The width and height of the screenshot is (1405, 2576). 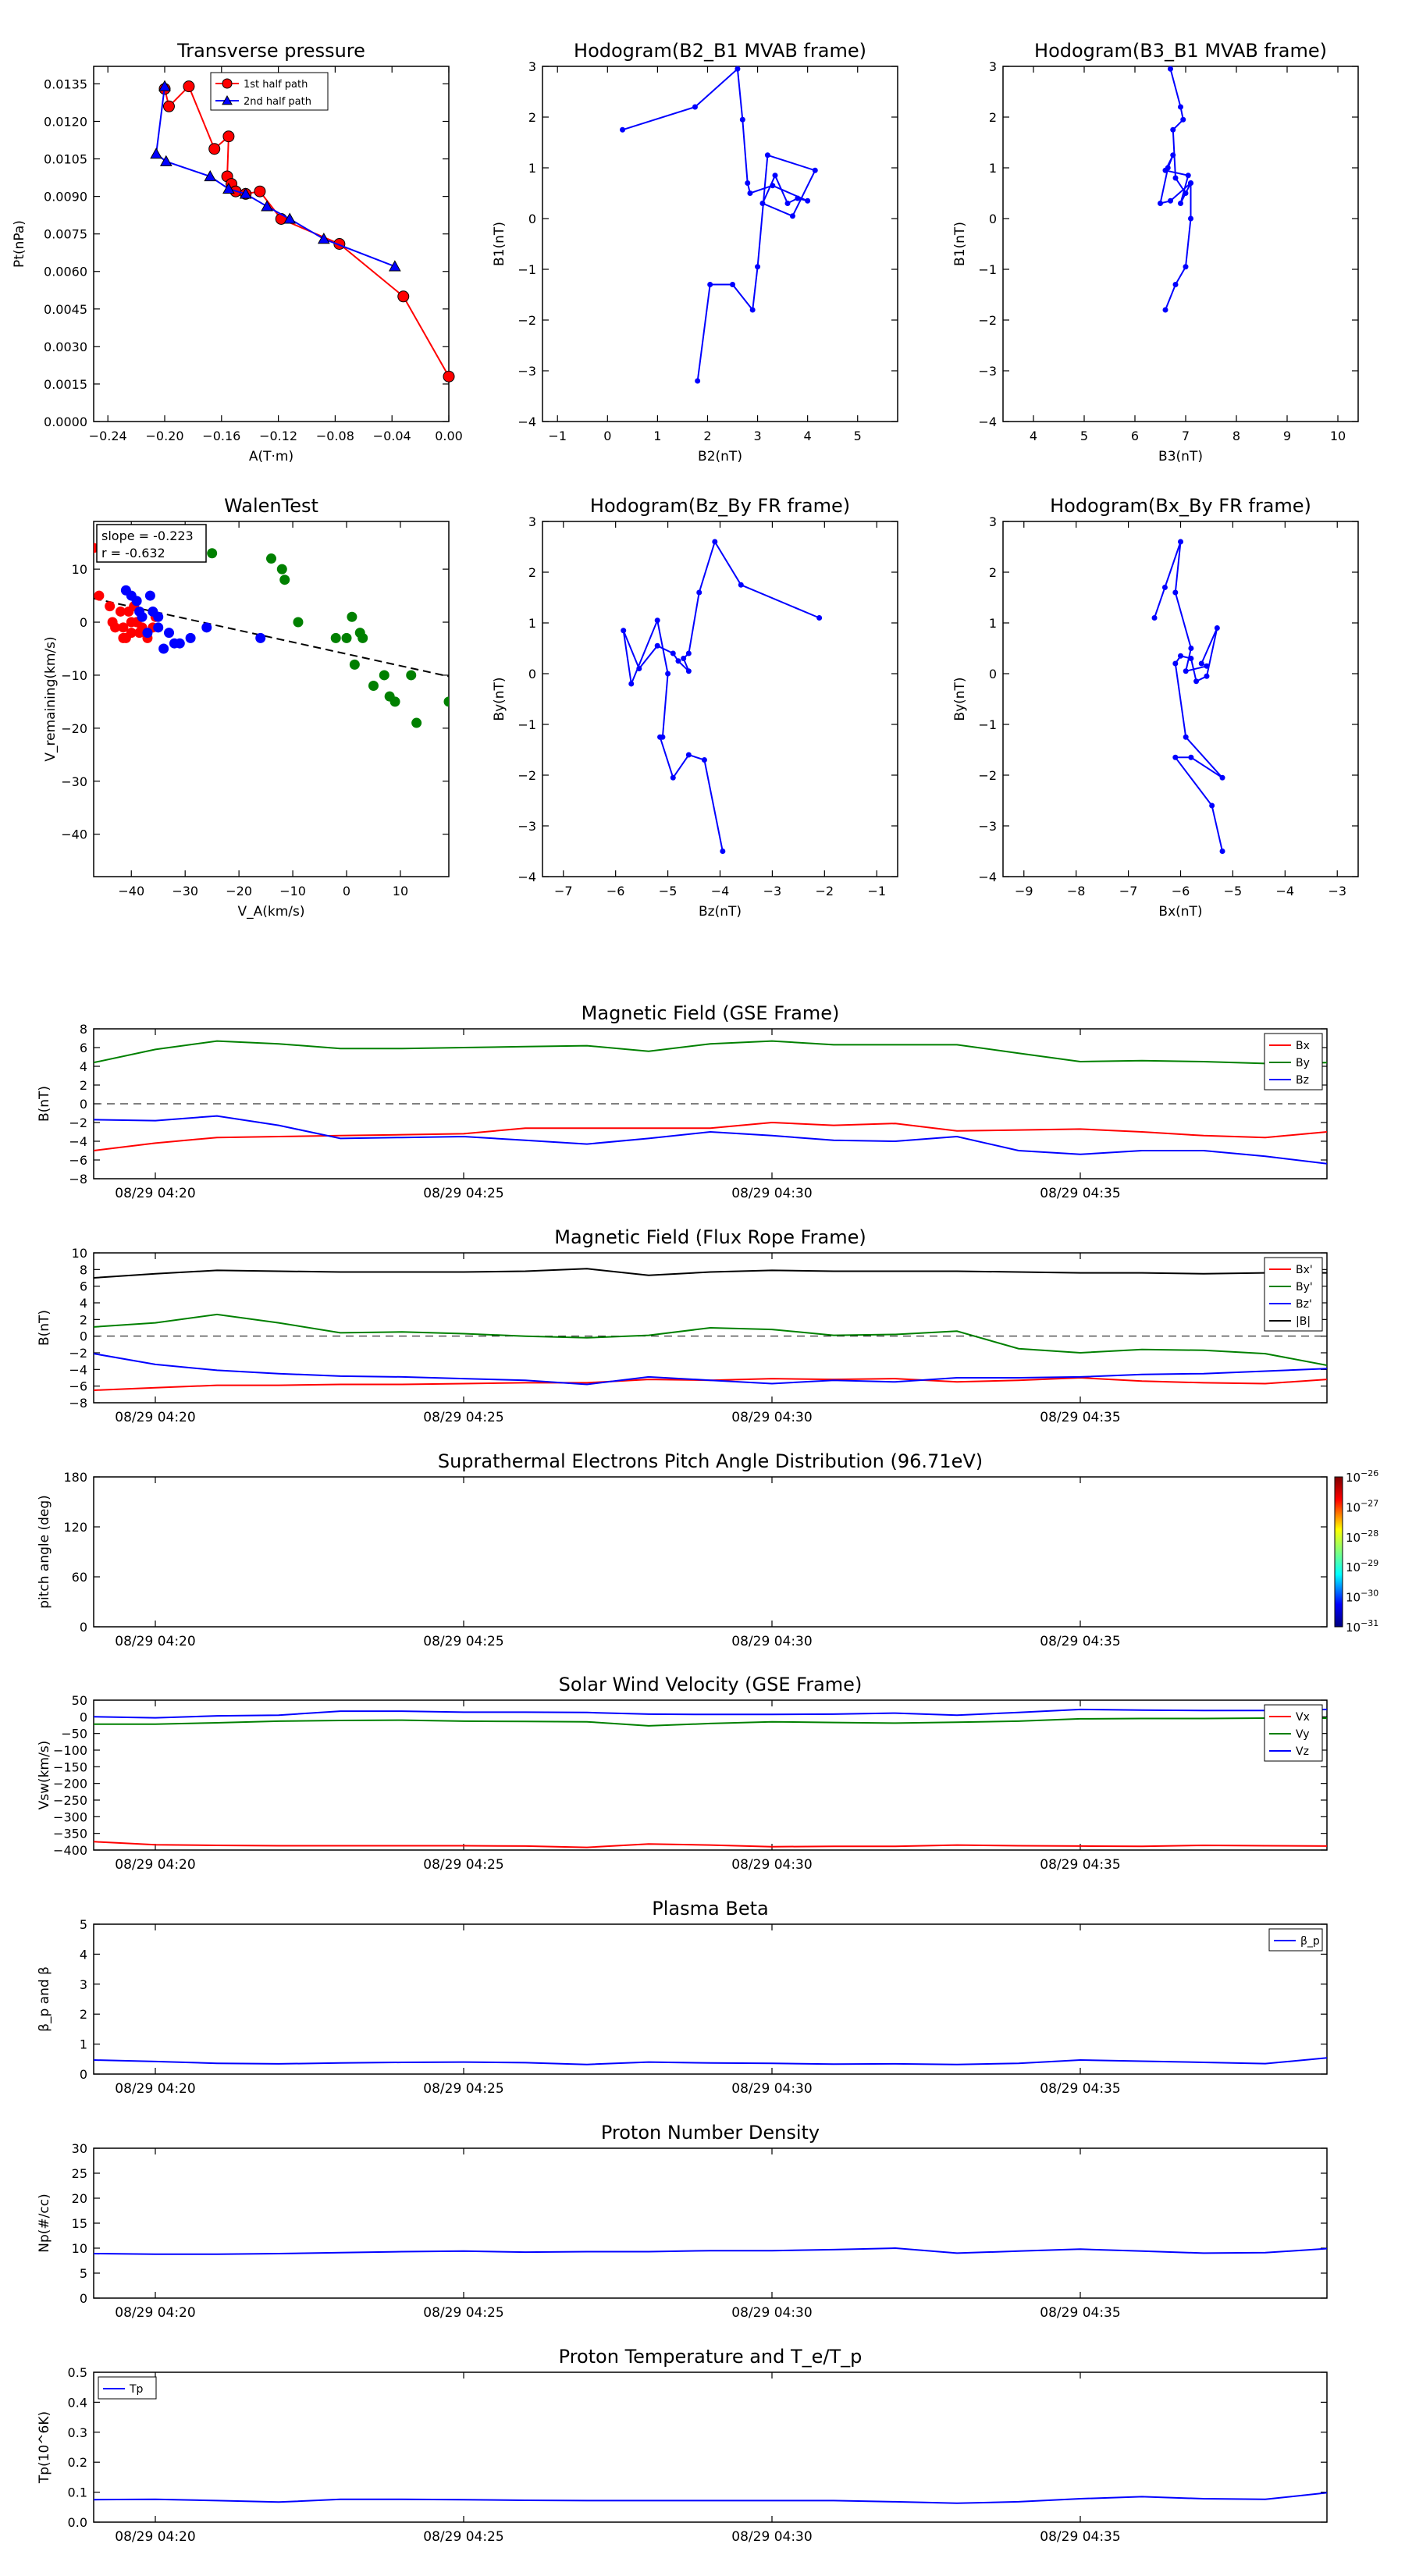 What do you see at coordinates (757, 436) in the screenshot?
I see `x-tick-label: 3` at bounding box center [757, 436].